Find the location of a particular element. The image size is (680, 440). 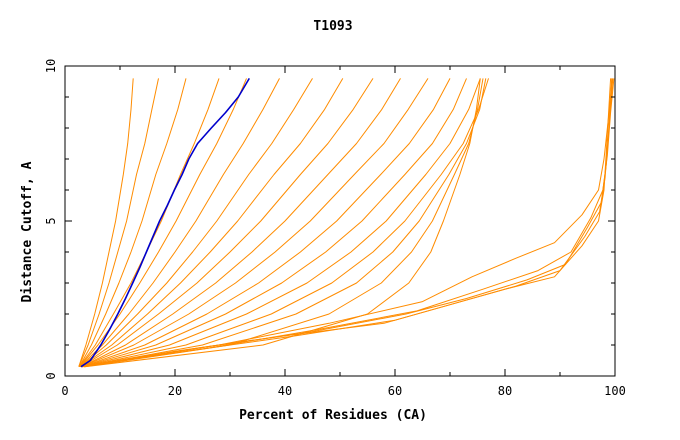

x-tick-label: 100 is located at coordinates (615, 391).